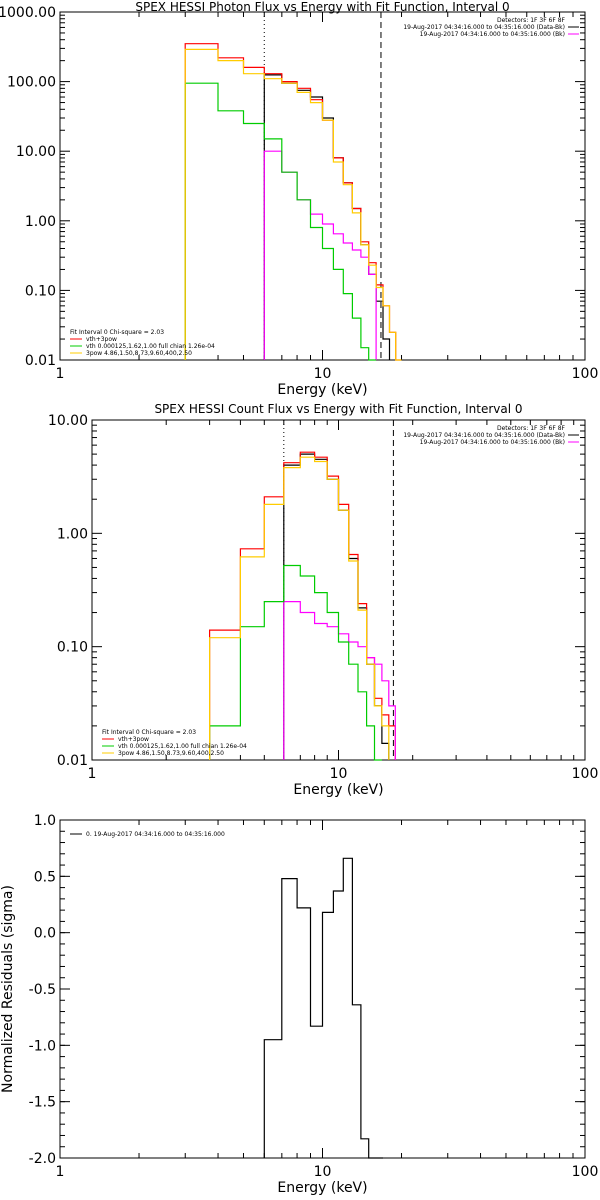 This screenshot has width=600, height=1200. I want to click on y-tick-label: 1.0, so click(45, 821).